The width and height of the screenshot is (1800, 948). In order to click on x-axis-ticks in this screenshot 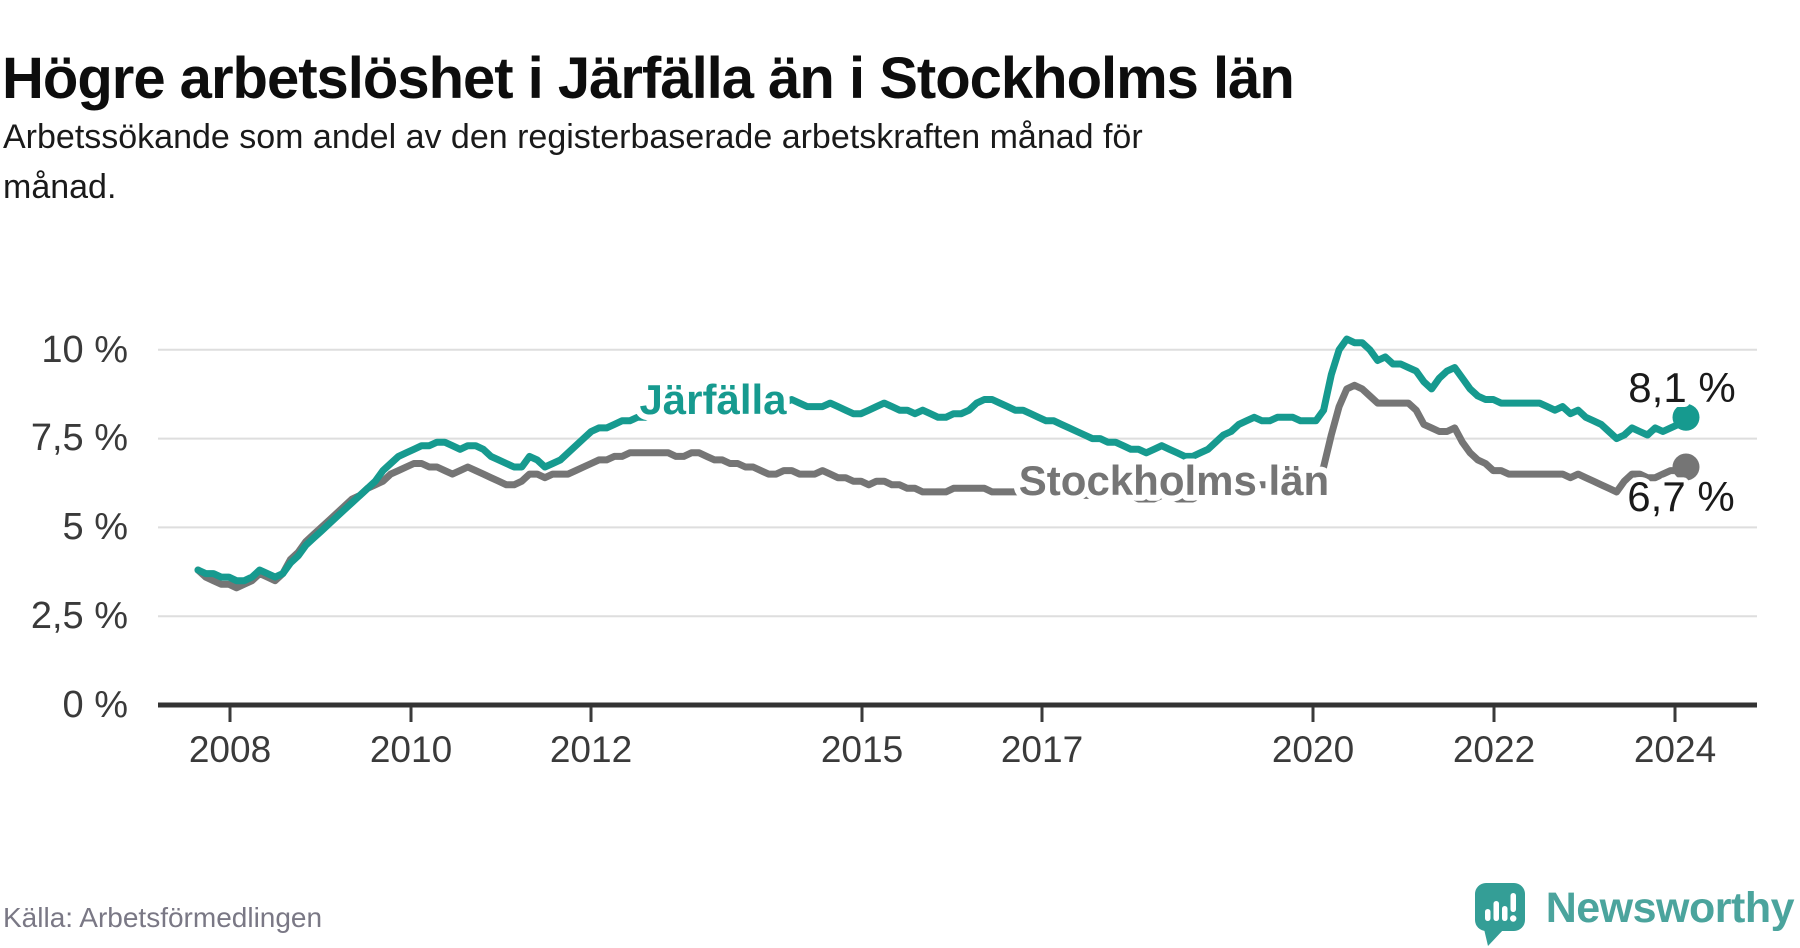, I will do `click(952, 714)`.